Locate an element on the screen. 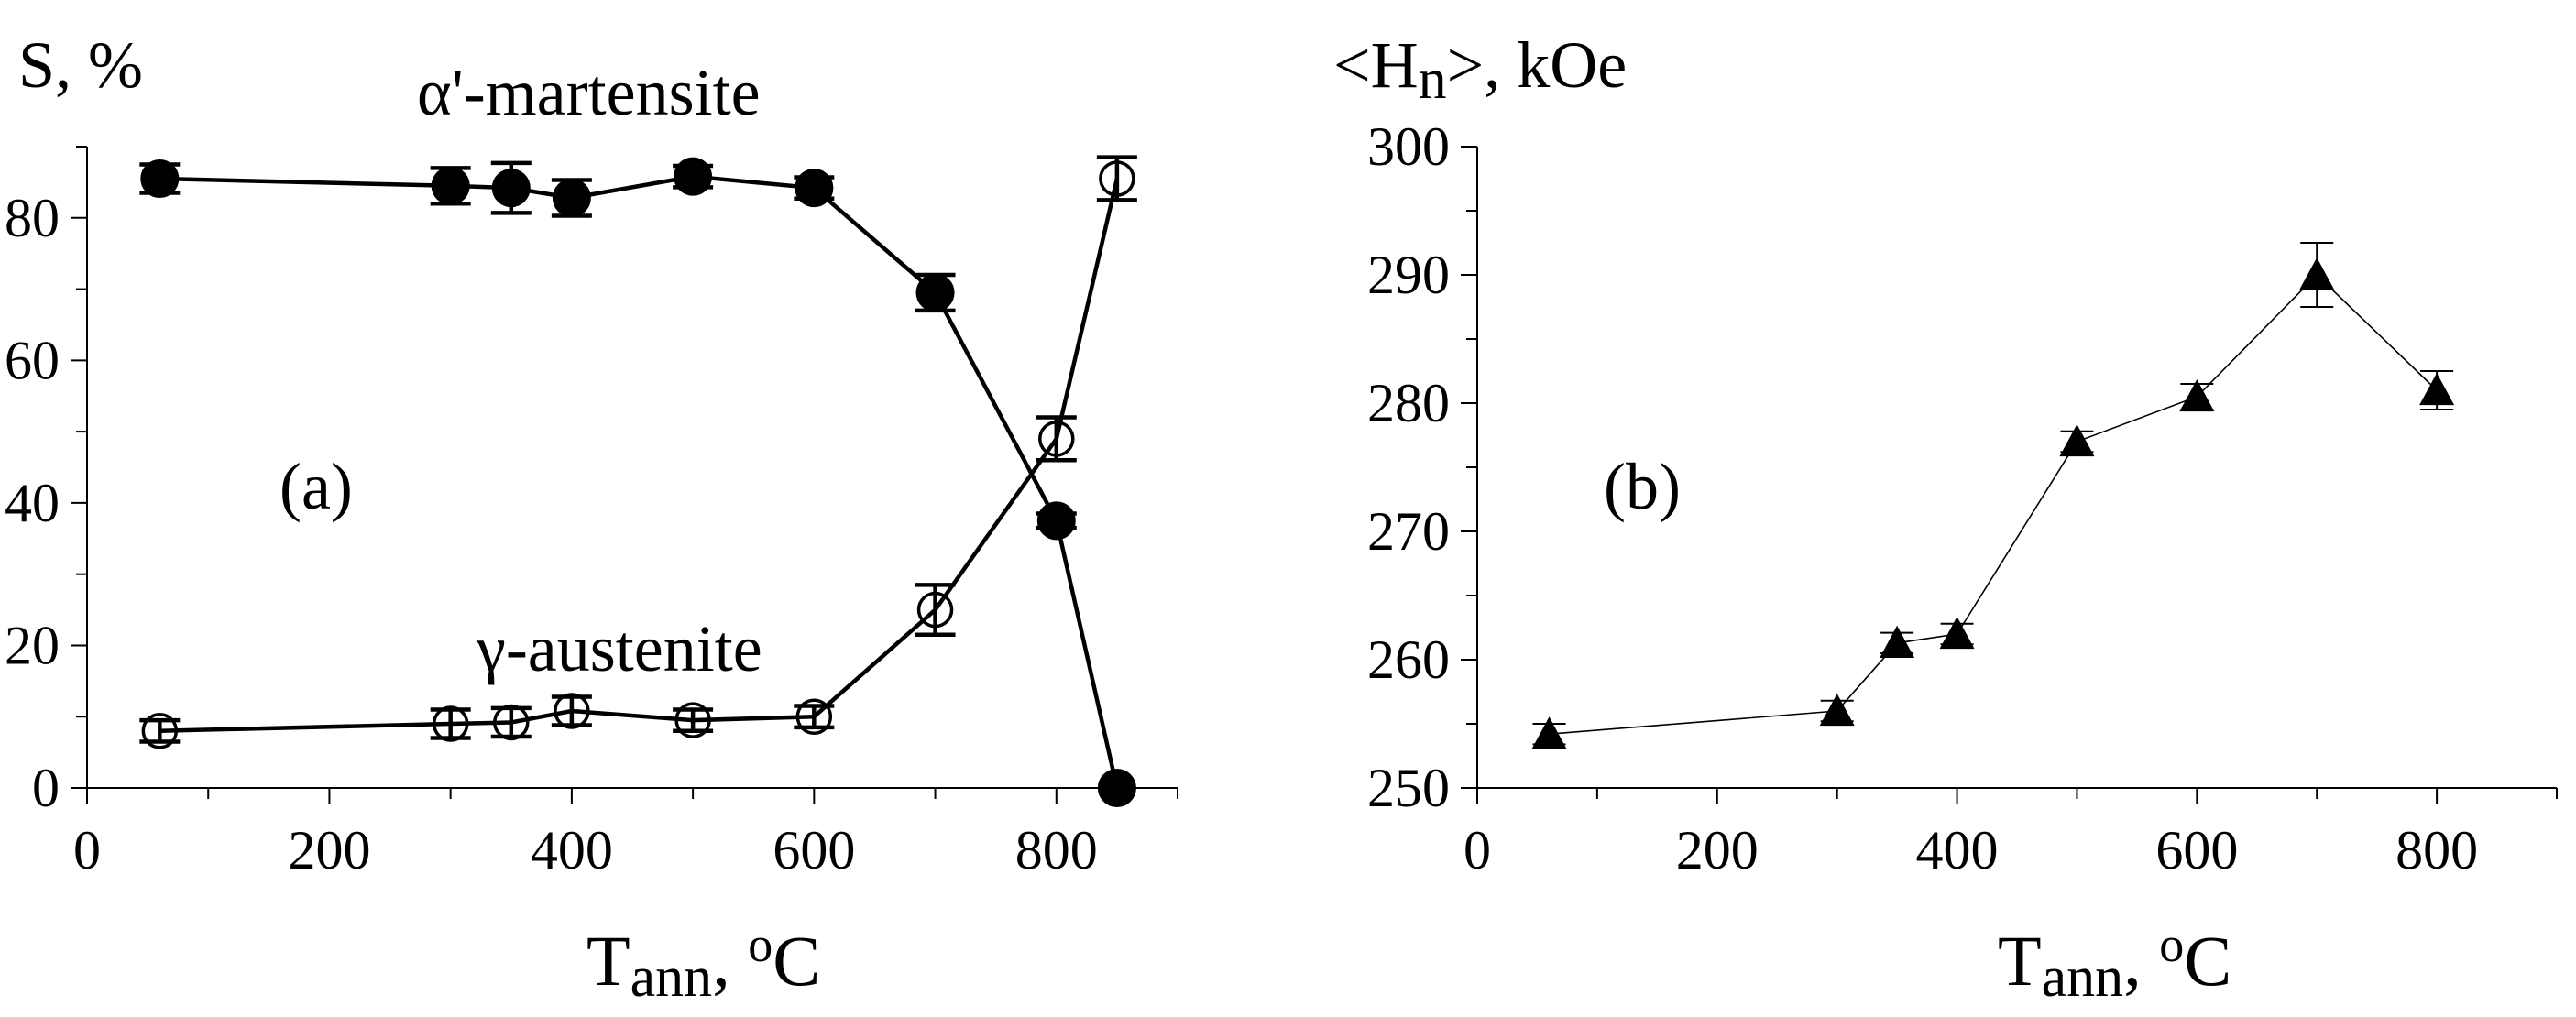 The width and height of the screenshot is (2576, 1017). panel-b-x-axis-label-unit-pre: , is located at coordinates (2141, 961).